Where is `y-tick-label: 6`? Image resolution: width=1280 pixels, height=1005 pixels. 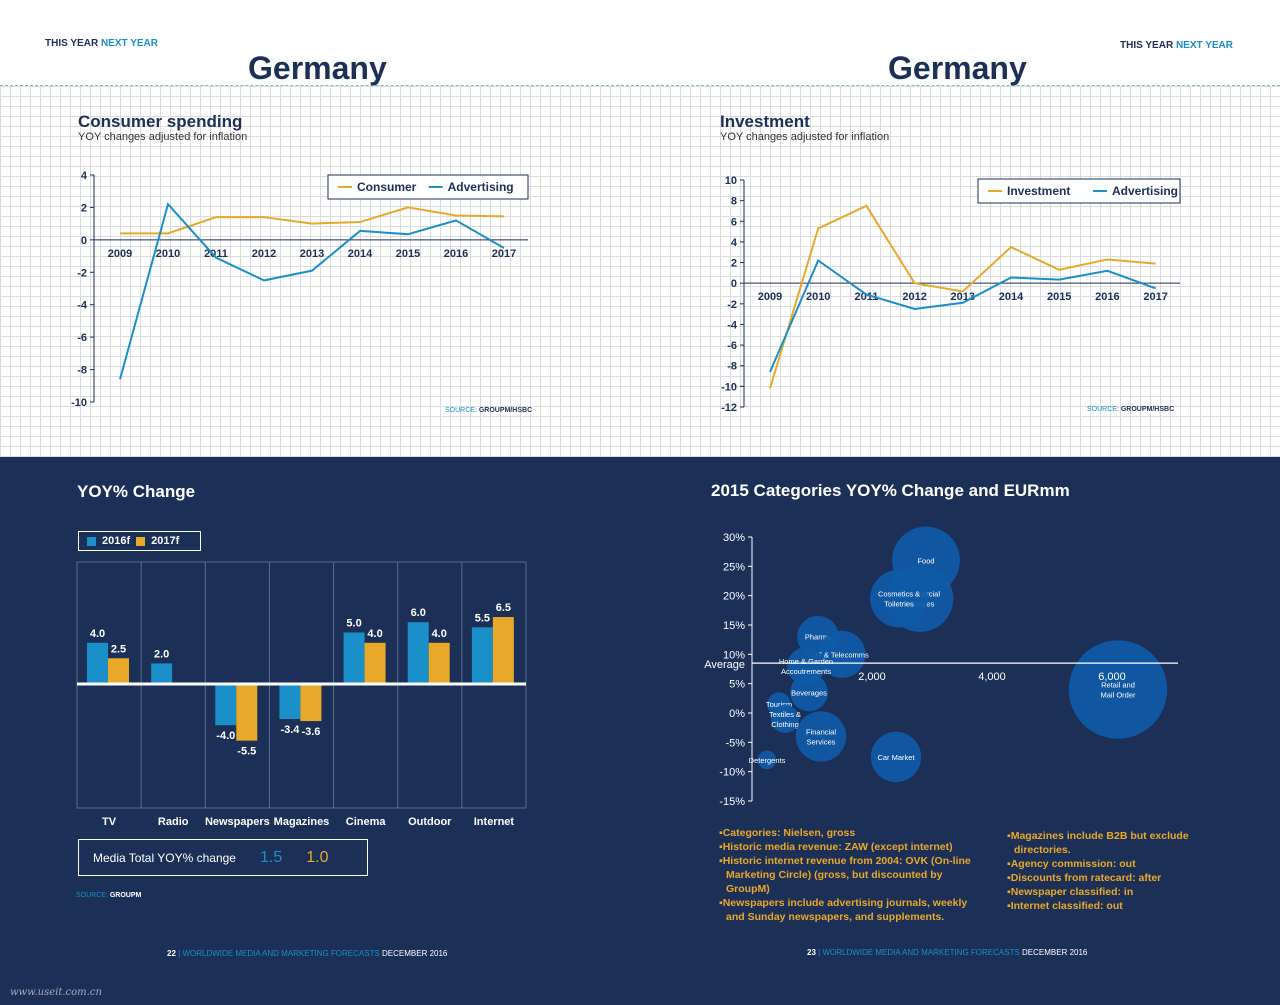 y-tick-label: 6 is located at coordinates (734, 222).